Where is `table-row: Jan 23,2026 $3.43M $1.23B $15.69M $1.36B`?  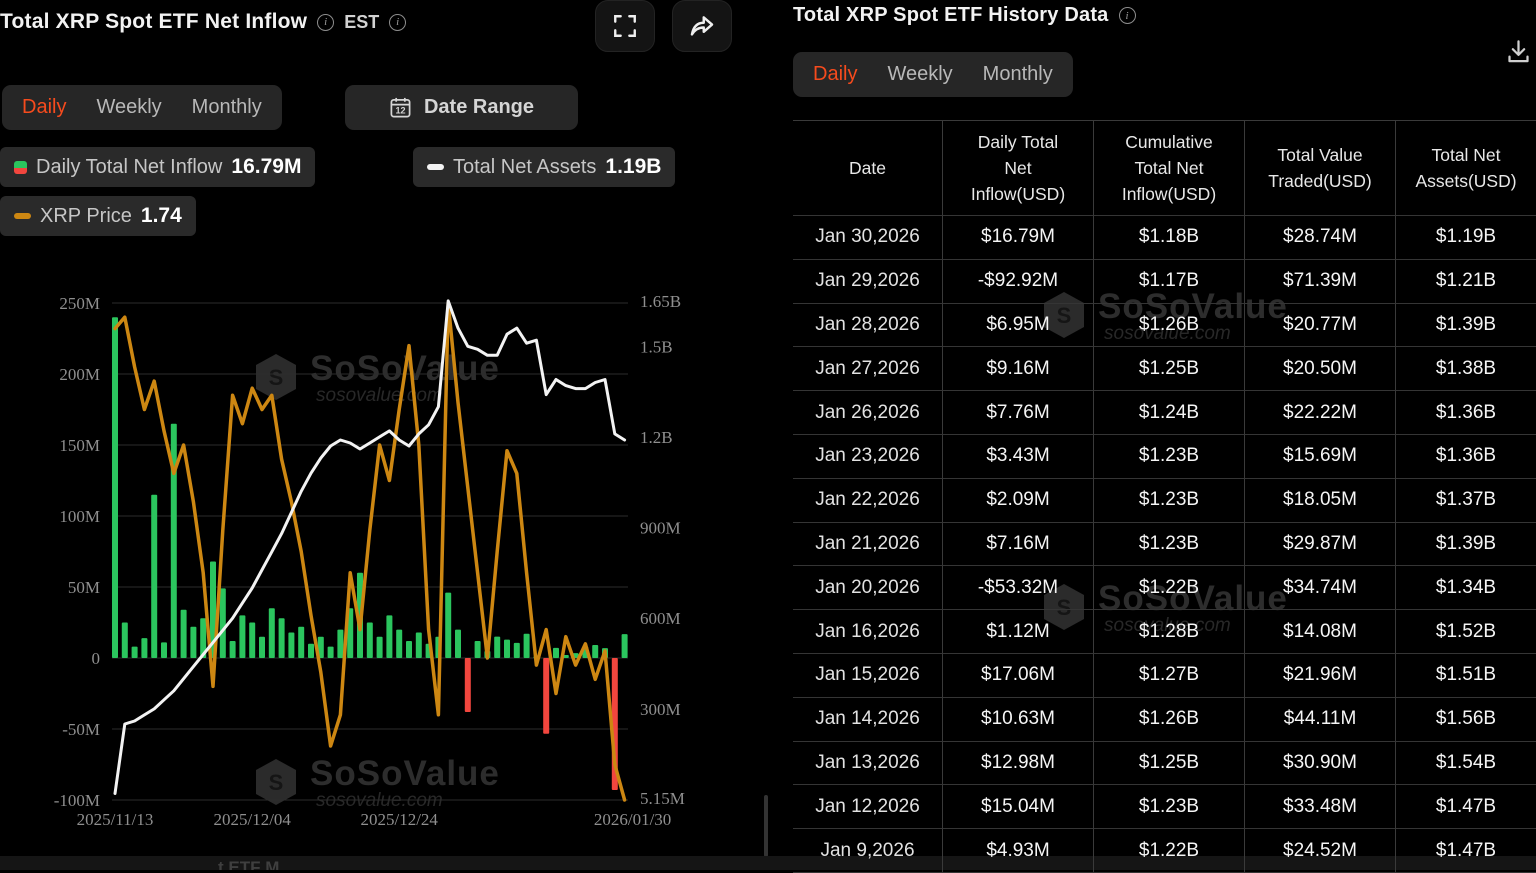
table-row: Jan 23,2026 $3.43M $1.23B $15.69M $1.36B is located at coordinates (1164, 456).